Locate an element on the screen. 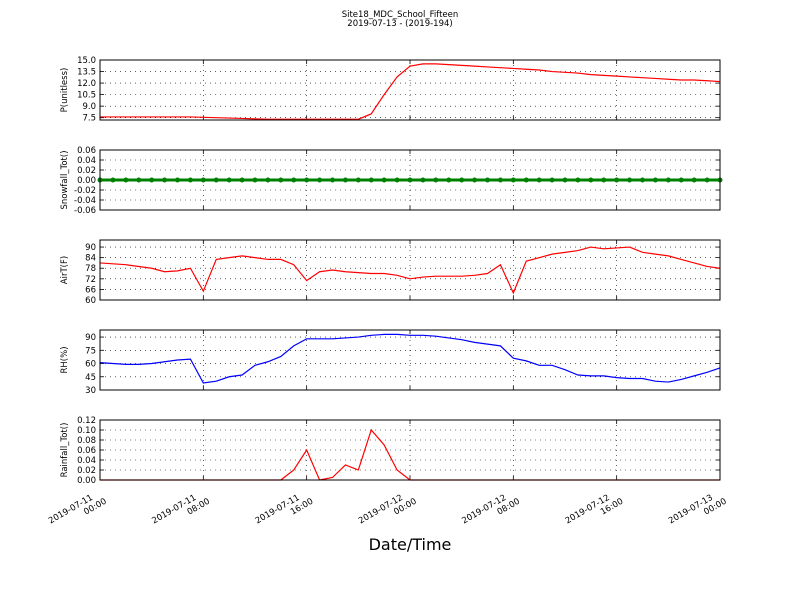 Image resolution: width=800 pixels, height=600 pixels. y-axis-label: Snowfall_Tot() is located at coordinates (65, 179).